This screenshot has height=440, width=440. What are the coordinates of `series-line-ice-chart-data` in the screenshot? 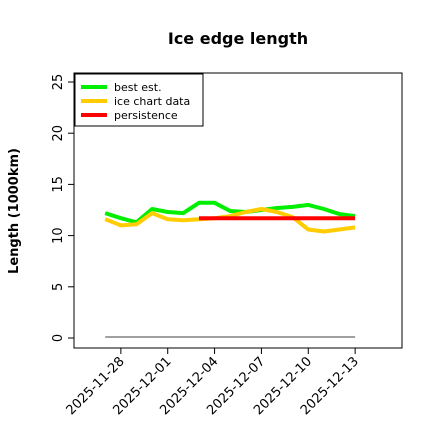 It's located at (230, 220).